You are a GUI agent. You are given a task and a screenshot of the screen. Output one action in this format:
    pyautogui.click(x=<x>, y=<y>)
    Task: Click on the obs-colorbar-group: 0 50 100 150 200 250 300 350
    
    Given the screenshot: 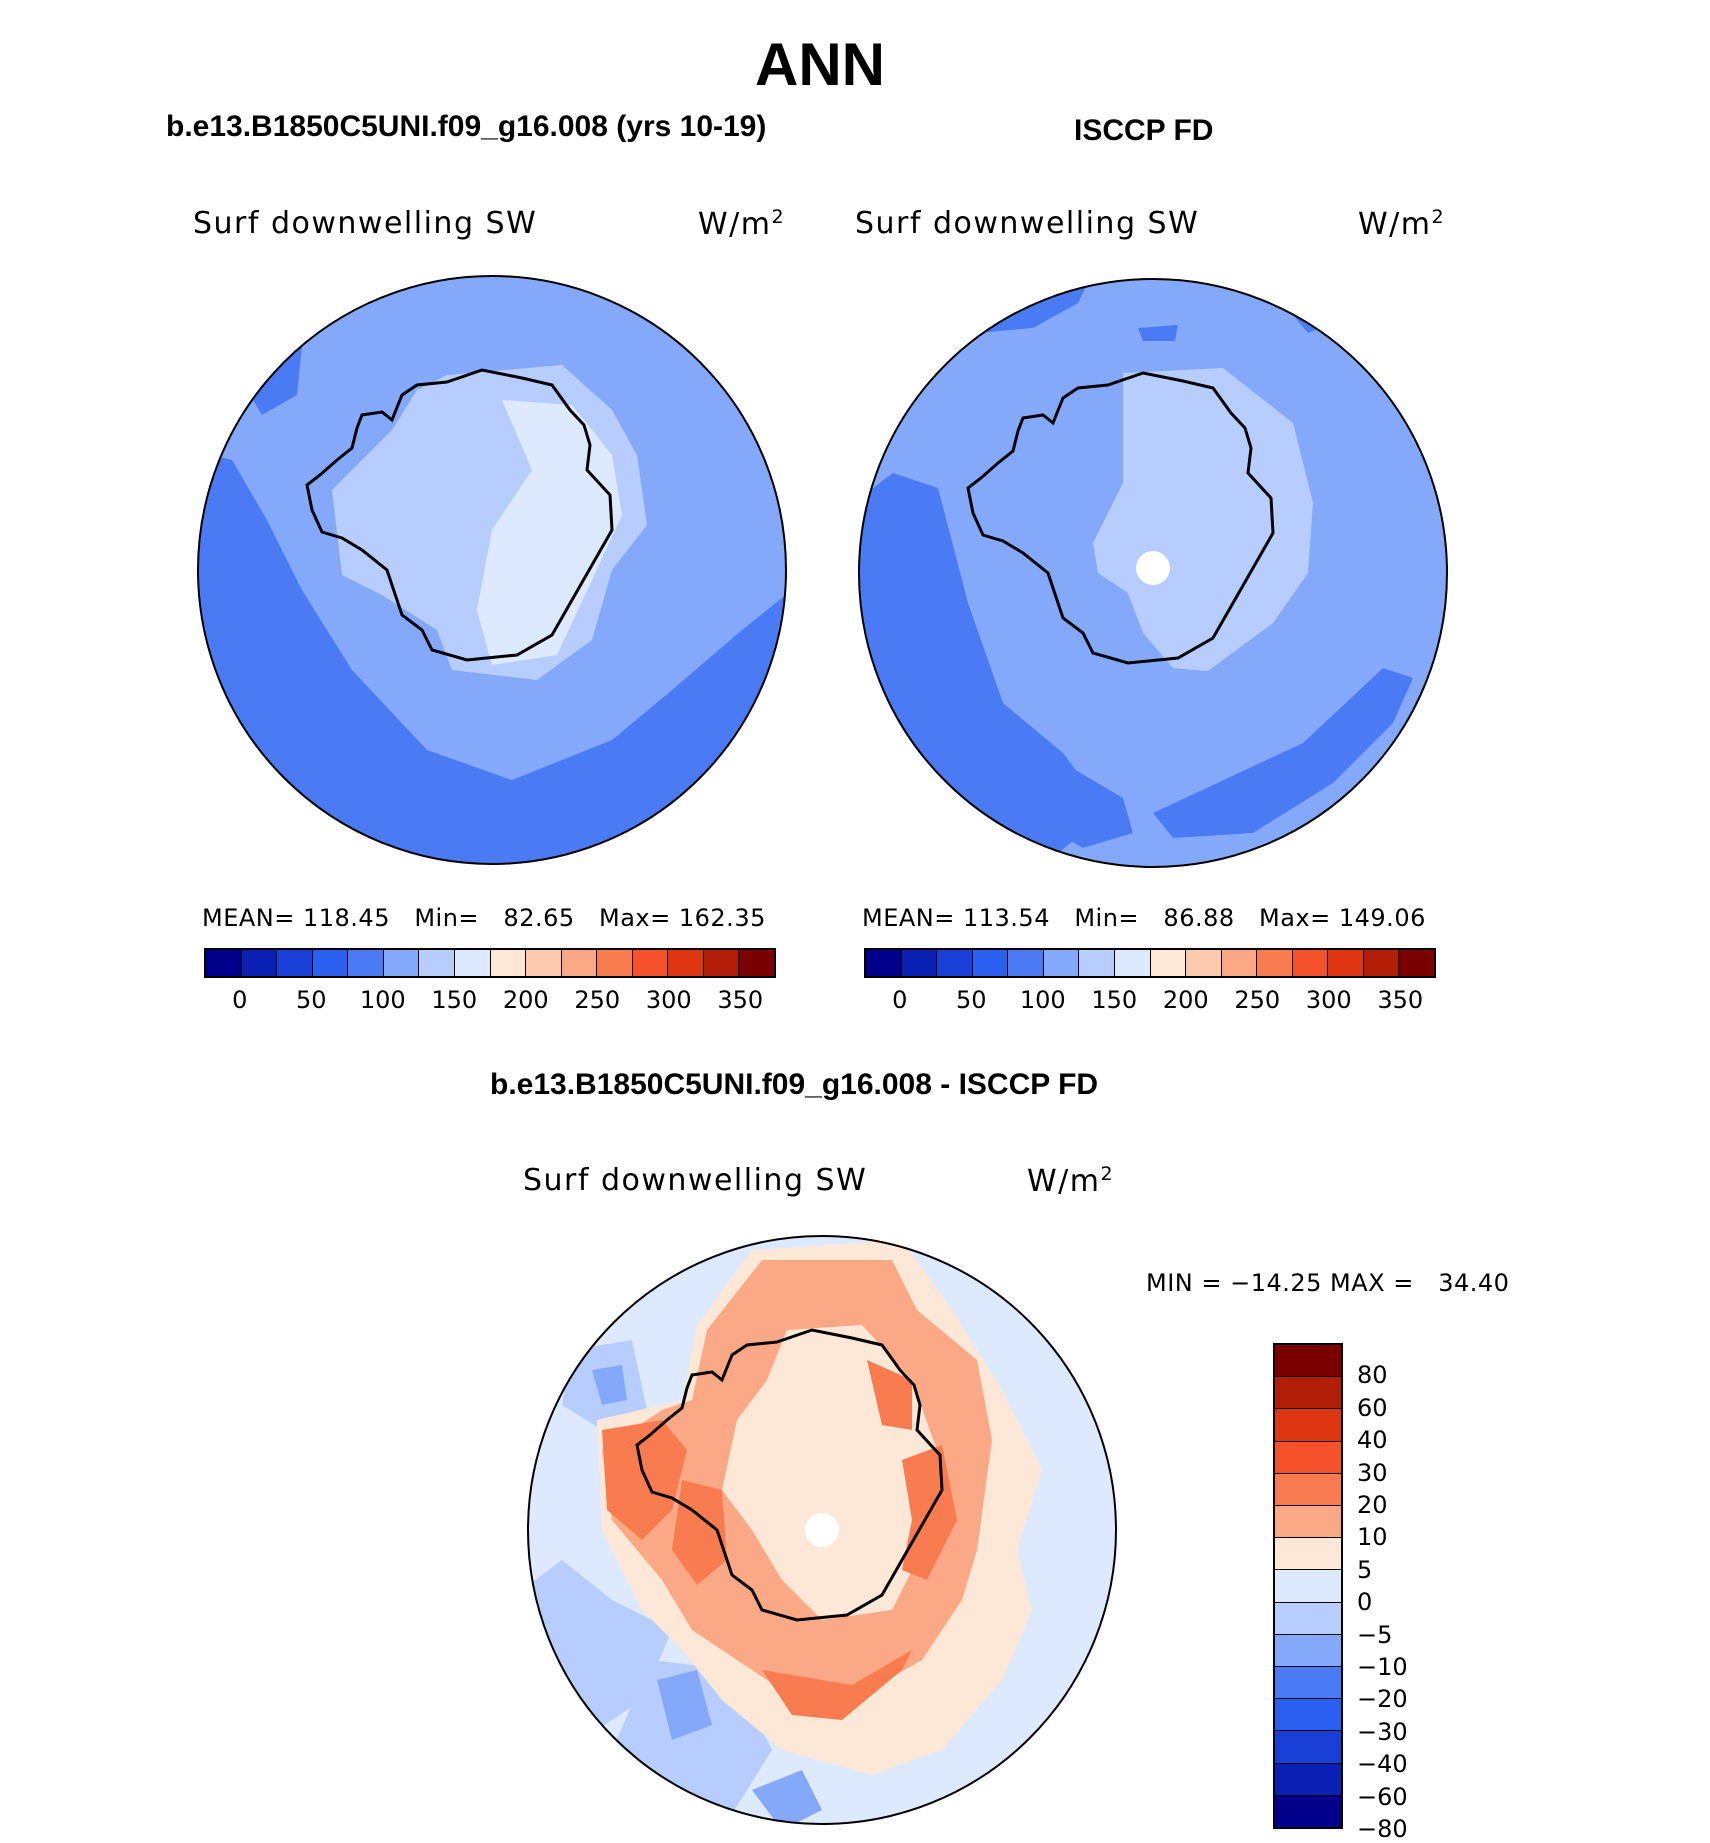 What is the action you would take?
    pyautogui.click(x=1150, y=988)
    